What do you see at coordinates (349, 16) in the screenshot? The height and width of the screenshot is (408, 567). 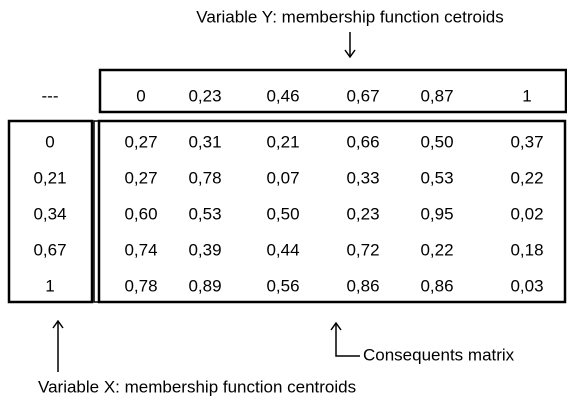 I see `top-label: Variable Y: membership function cetroids` at bounding box center [349, 16].